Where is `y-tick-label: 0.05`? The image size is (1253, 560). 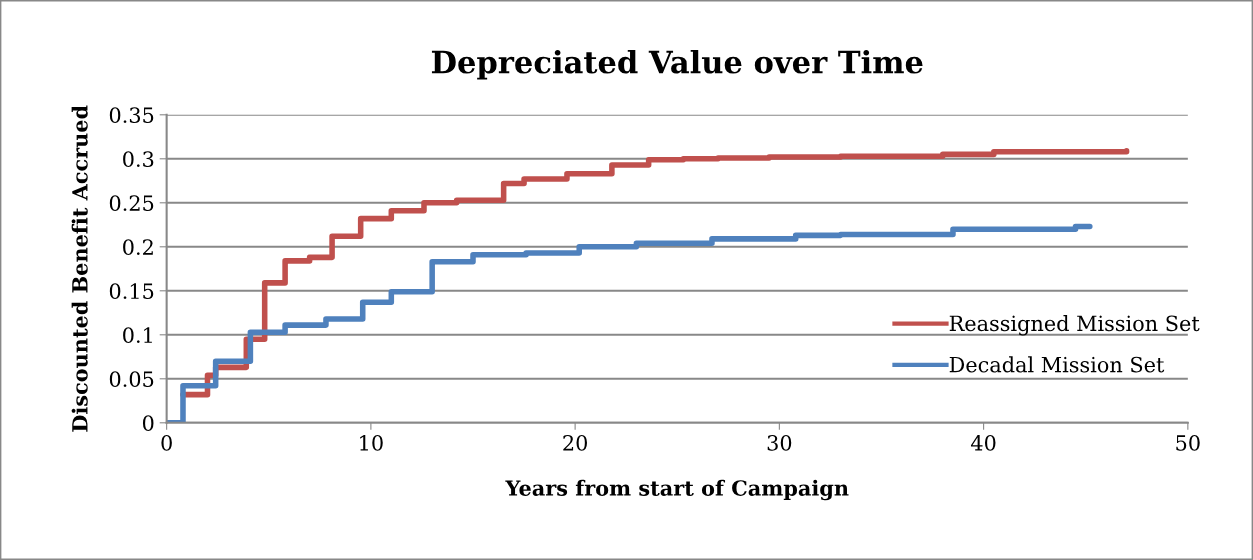
y-tick-label: 0.05 is located at coordinates (131, 379).